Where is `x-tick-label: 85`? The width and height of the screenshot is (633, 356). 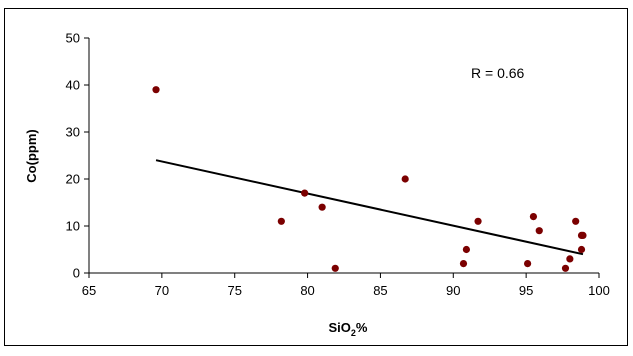 x-tick-label: 85 is located at coordinates (380, 290).